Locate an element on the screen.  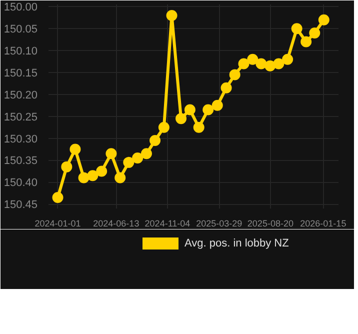
y-tick-label: 150.35 is located at coordinates (21, 161).